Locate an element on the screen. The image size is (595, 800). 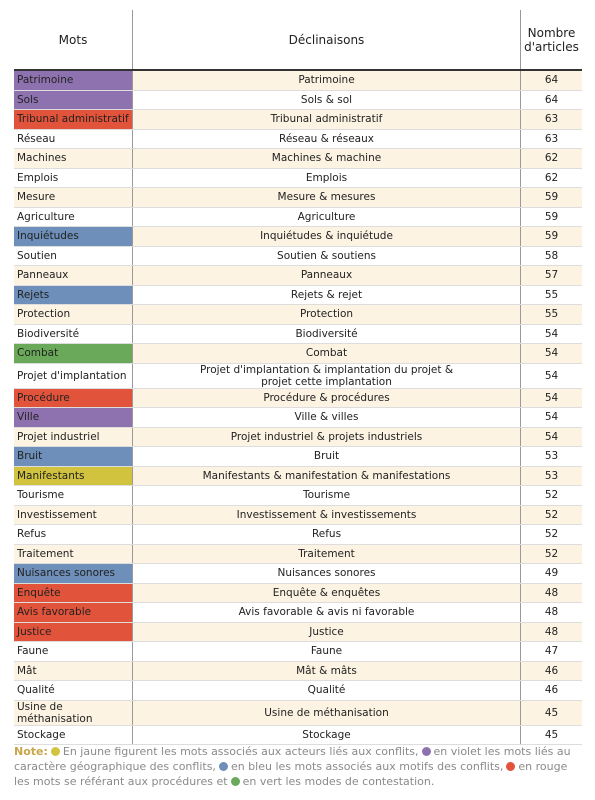
declinaisons-text: Justice is located at coordinates (326, 631).